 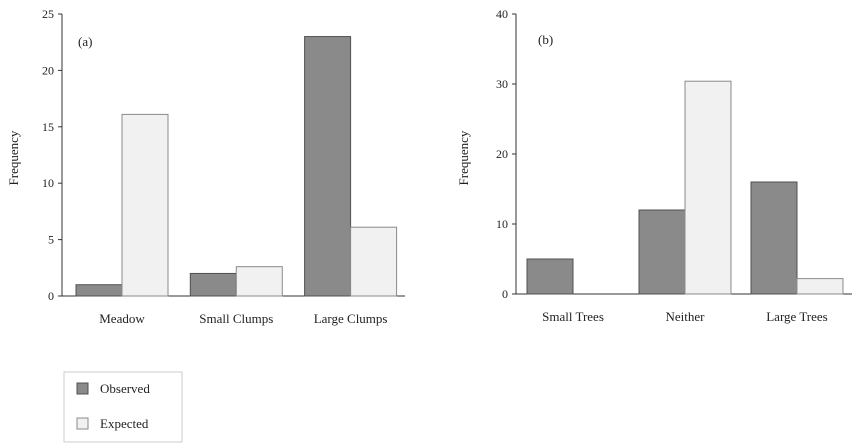 I want to click on x-category-label: Large Trees, so click(x=797, y=316).